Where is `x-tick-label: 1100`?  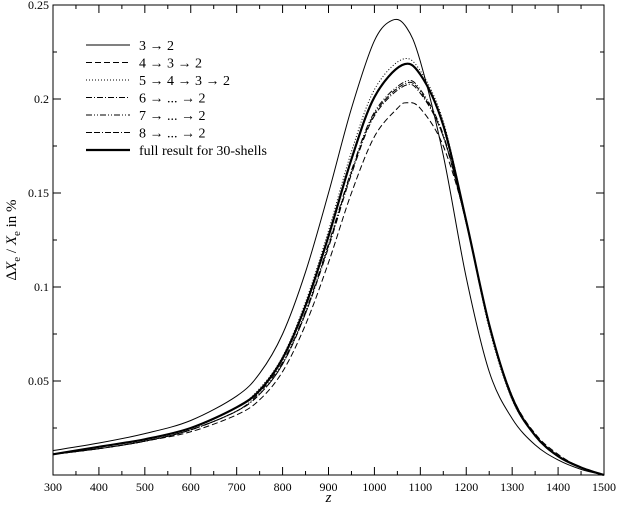
x-tick-label: 1100 is located at coordinates (421, 487).